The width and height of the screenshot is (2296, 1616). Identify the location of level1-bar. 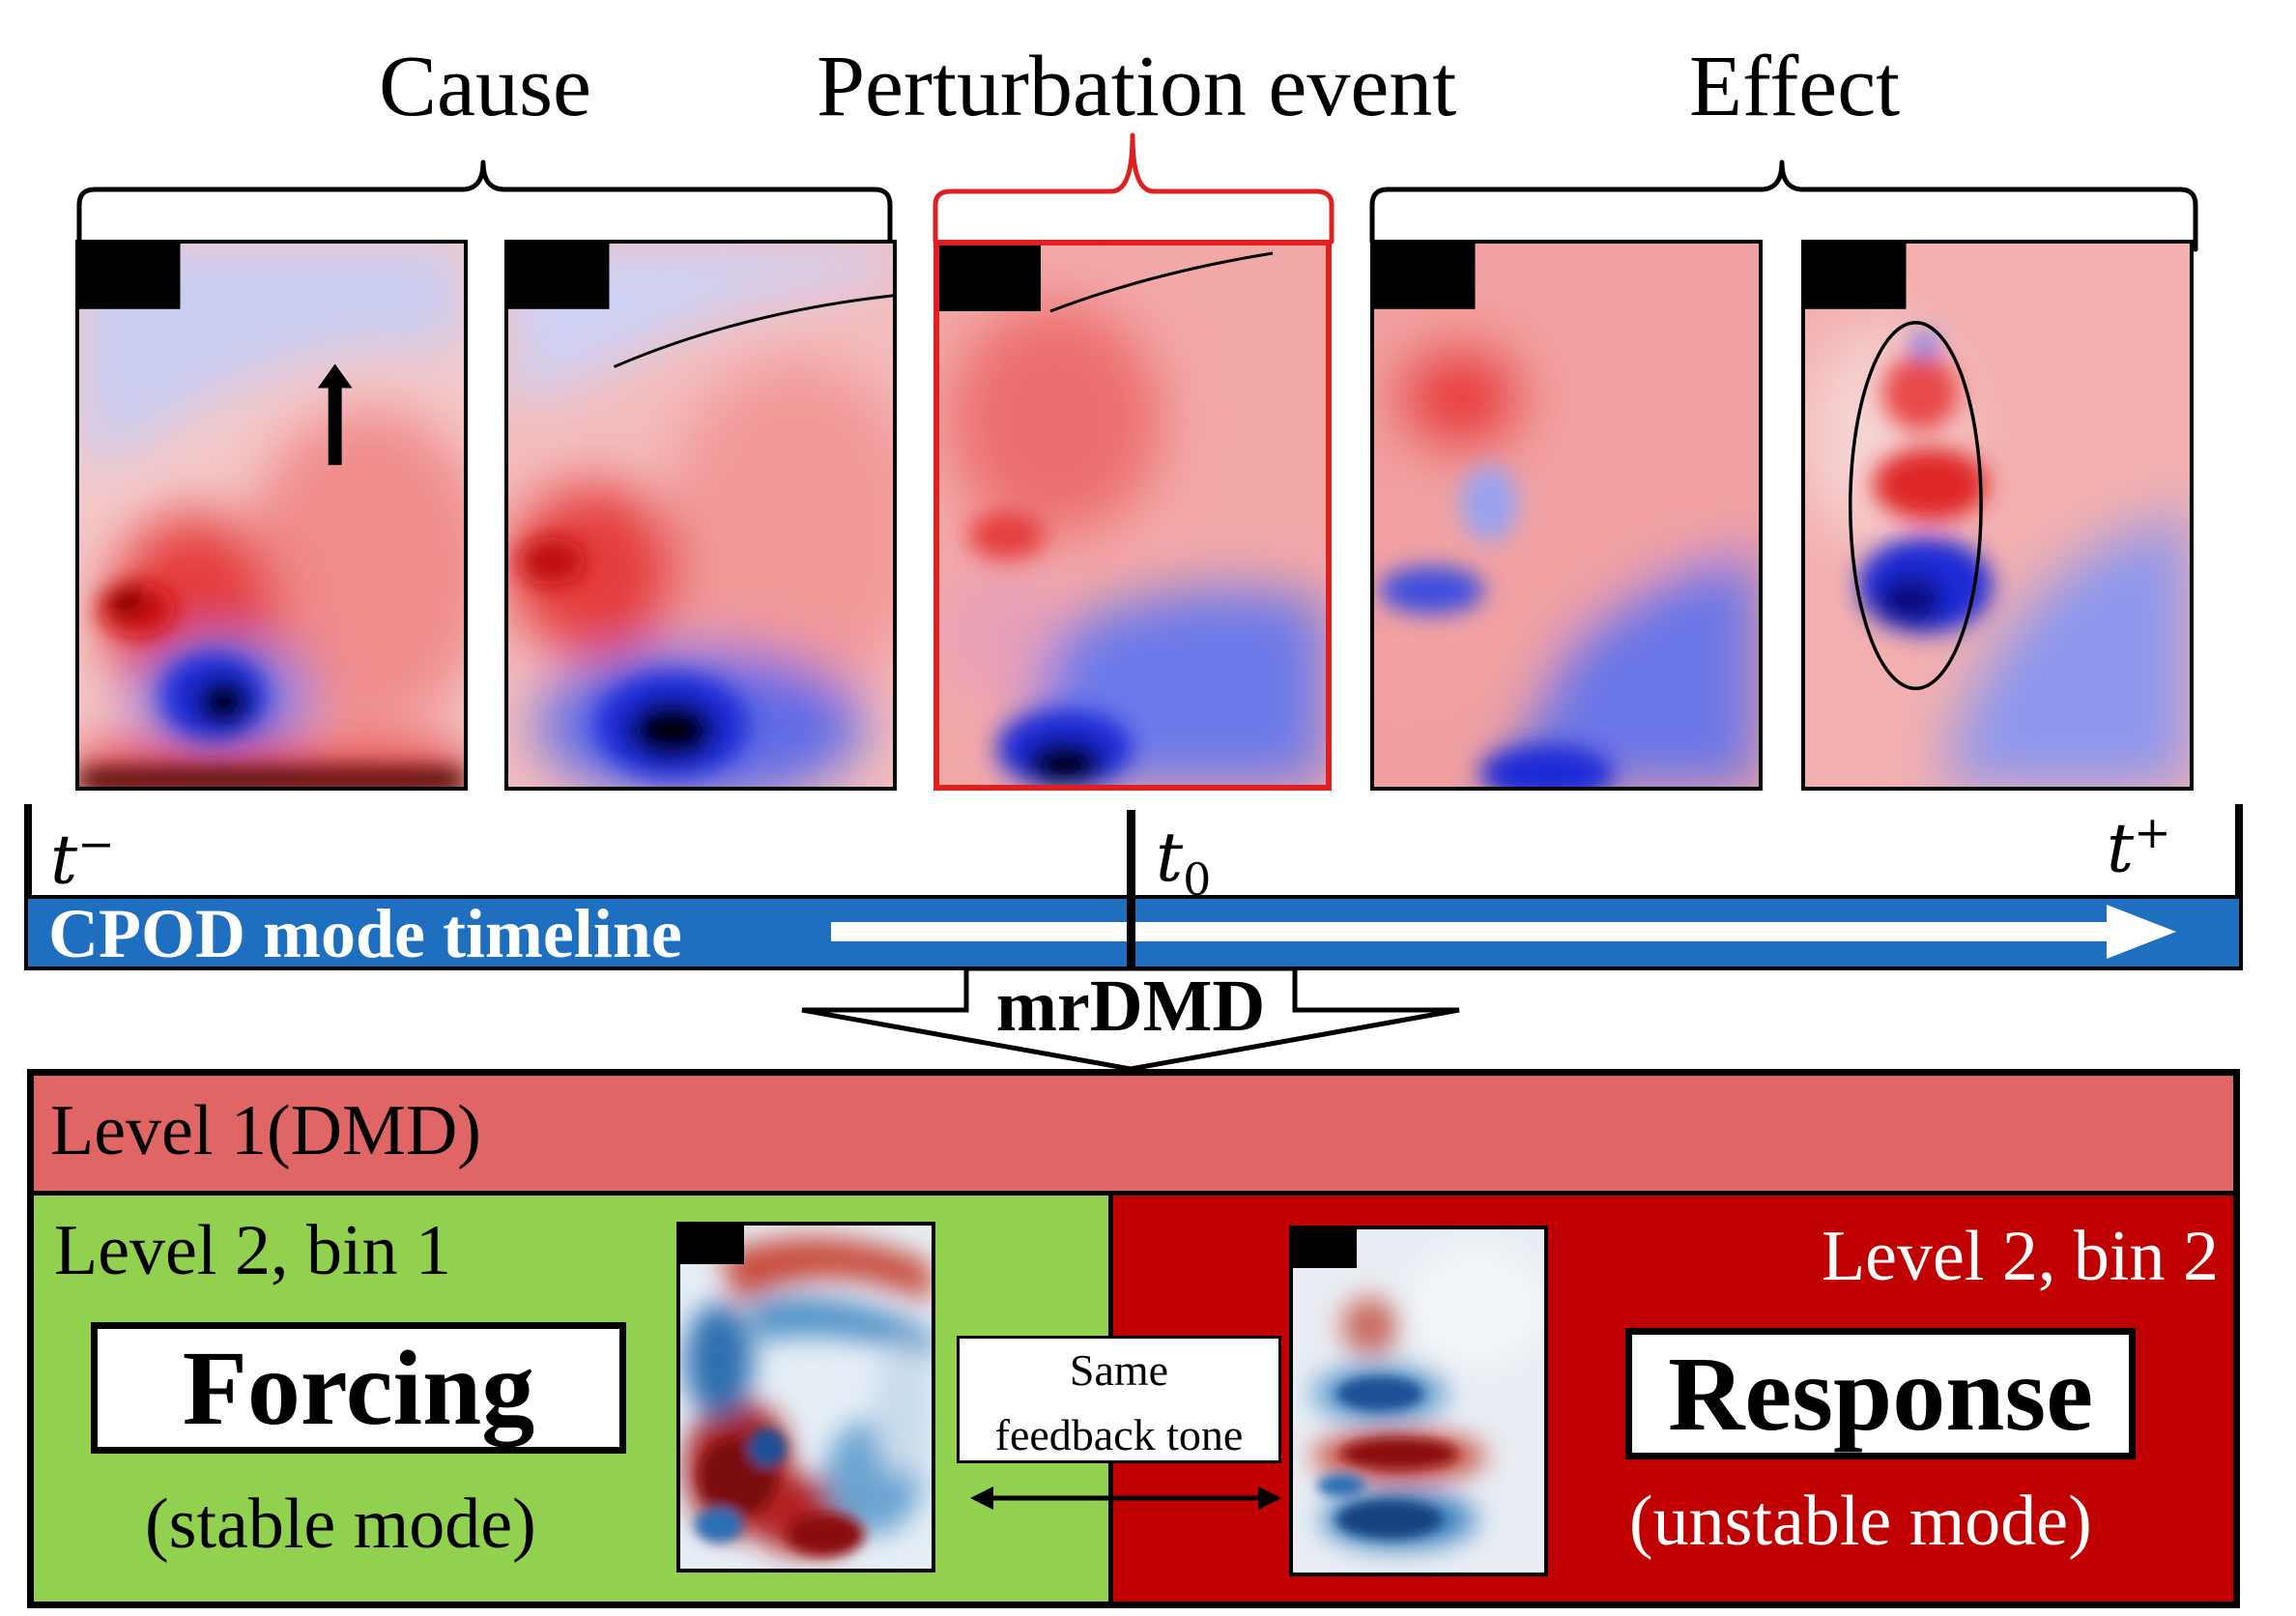
(1133, 1136).